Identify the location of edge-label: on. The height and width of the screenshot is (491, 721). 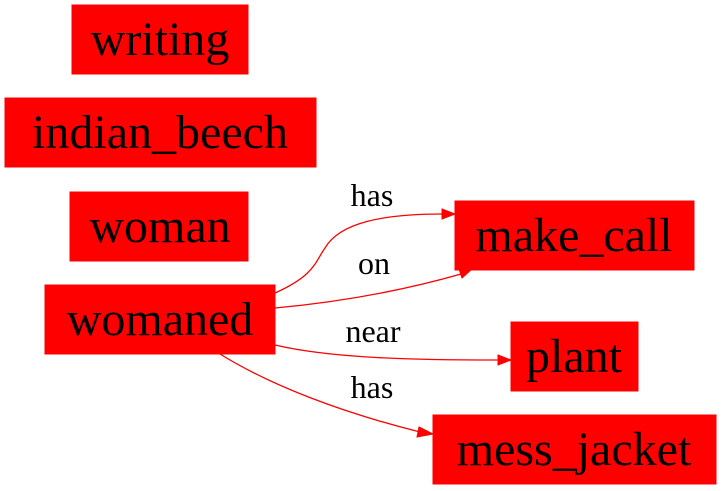
(374, 263).